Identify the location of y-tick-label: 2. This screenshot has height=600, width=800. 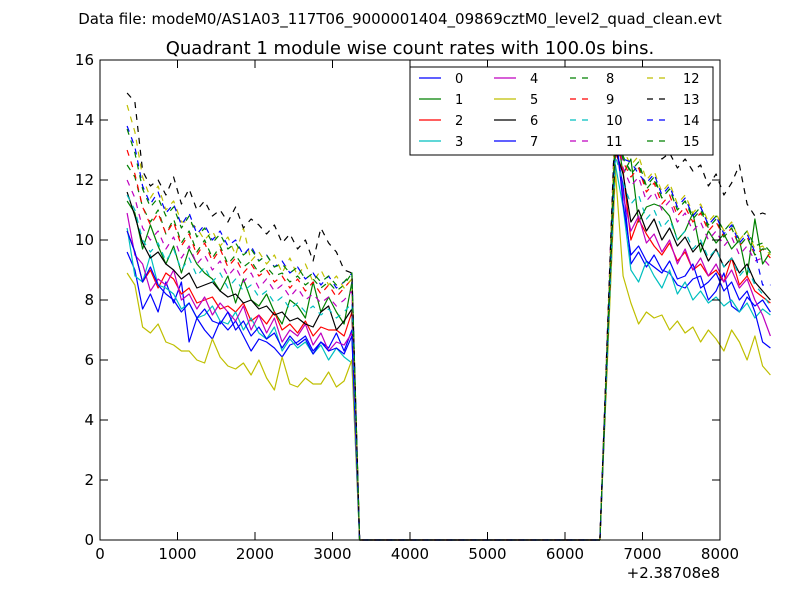
(89, 480).